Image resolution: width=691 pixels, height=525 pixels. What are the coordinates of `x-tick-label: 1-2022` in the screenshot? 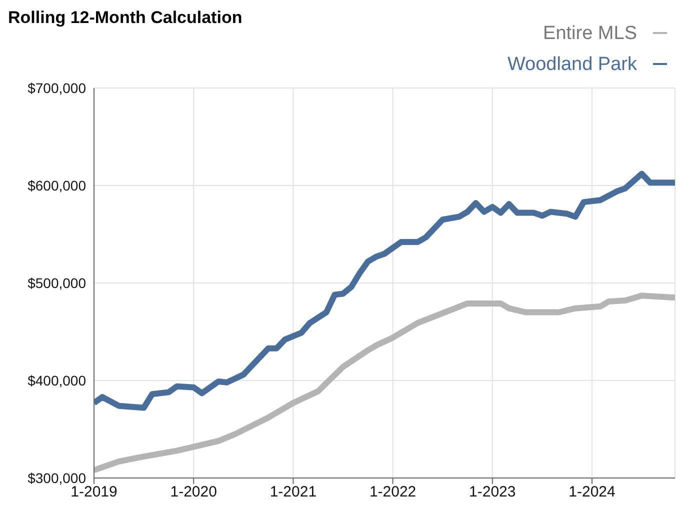 It's located at (392, 492).